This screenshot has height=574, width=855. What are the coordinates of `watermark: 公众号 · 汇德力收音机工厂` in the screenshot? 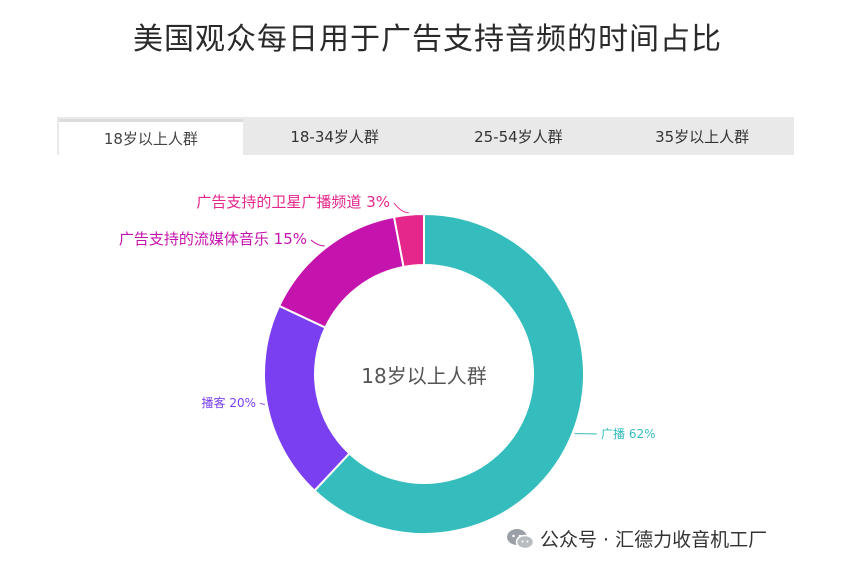 It's located at (636, 538).